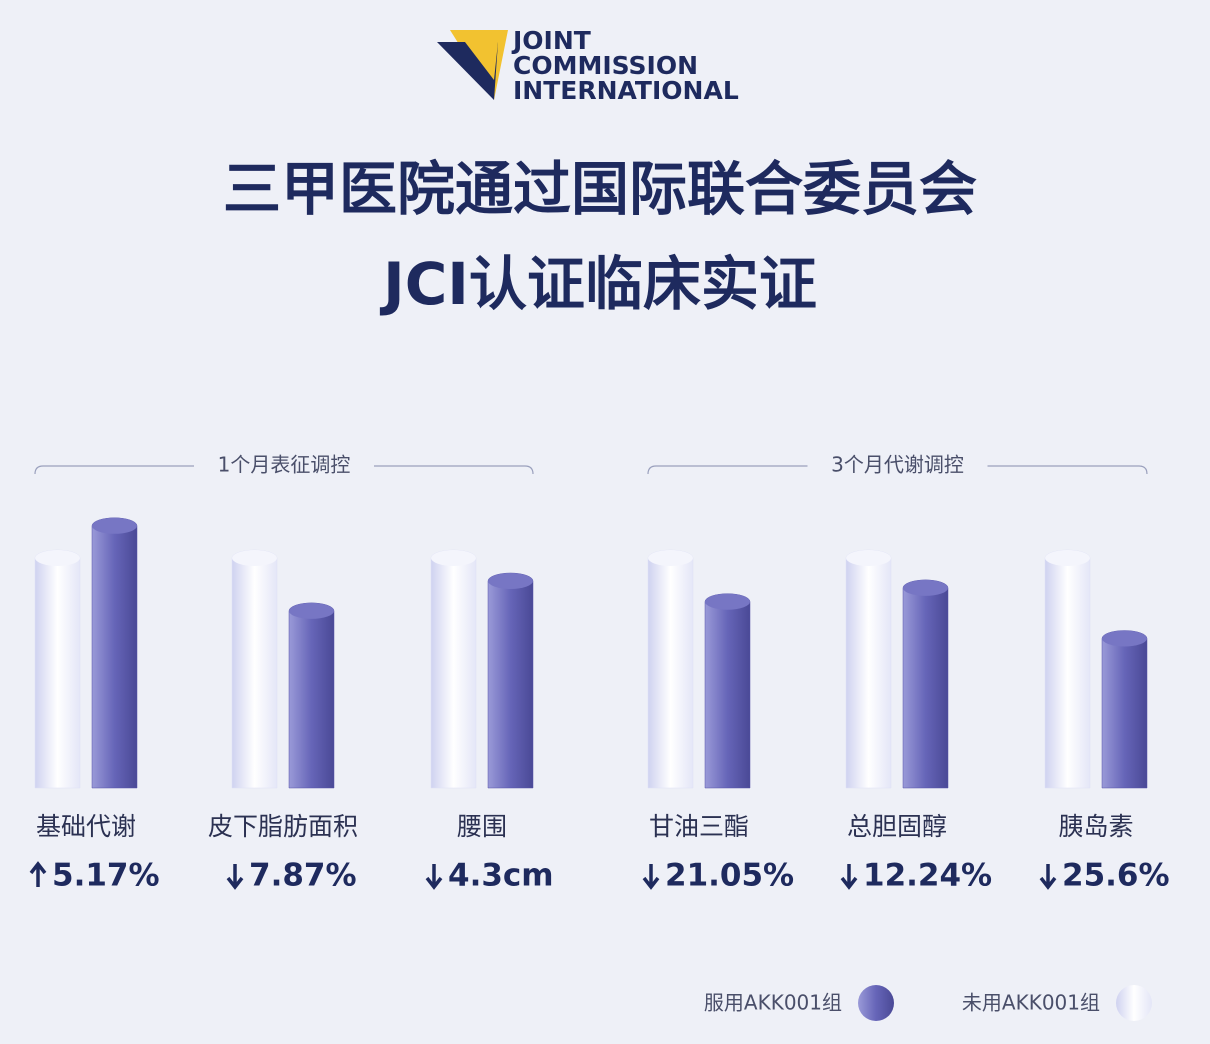  Describe the element at coordinates (482, 826) in the screenshot. I see `x-tick-label: 腰围` at that location.